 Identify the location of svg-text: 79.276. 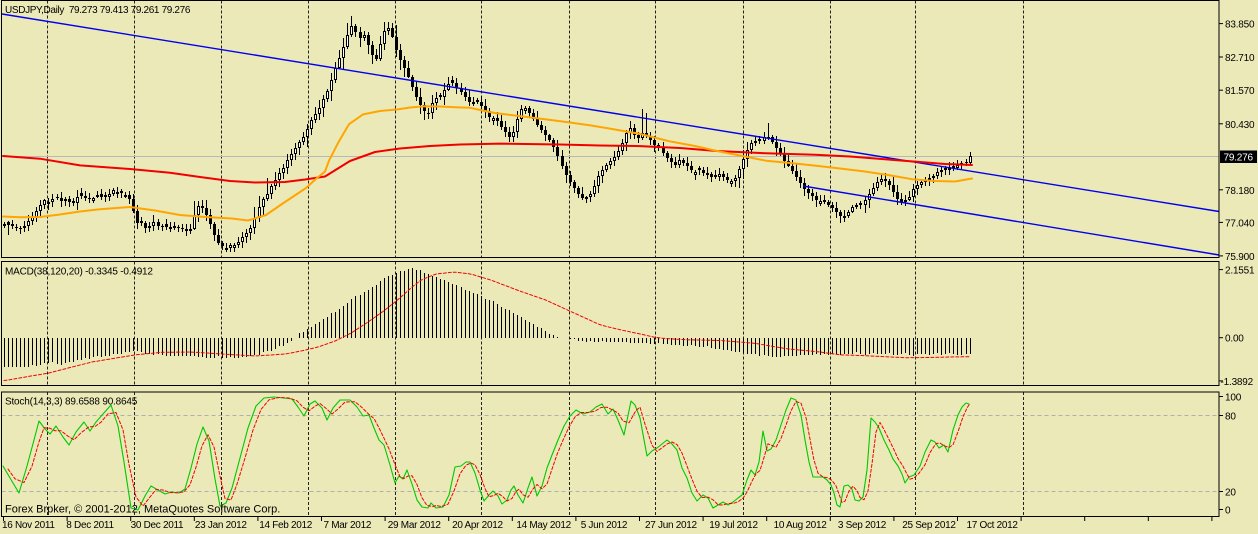
(1239, 158).